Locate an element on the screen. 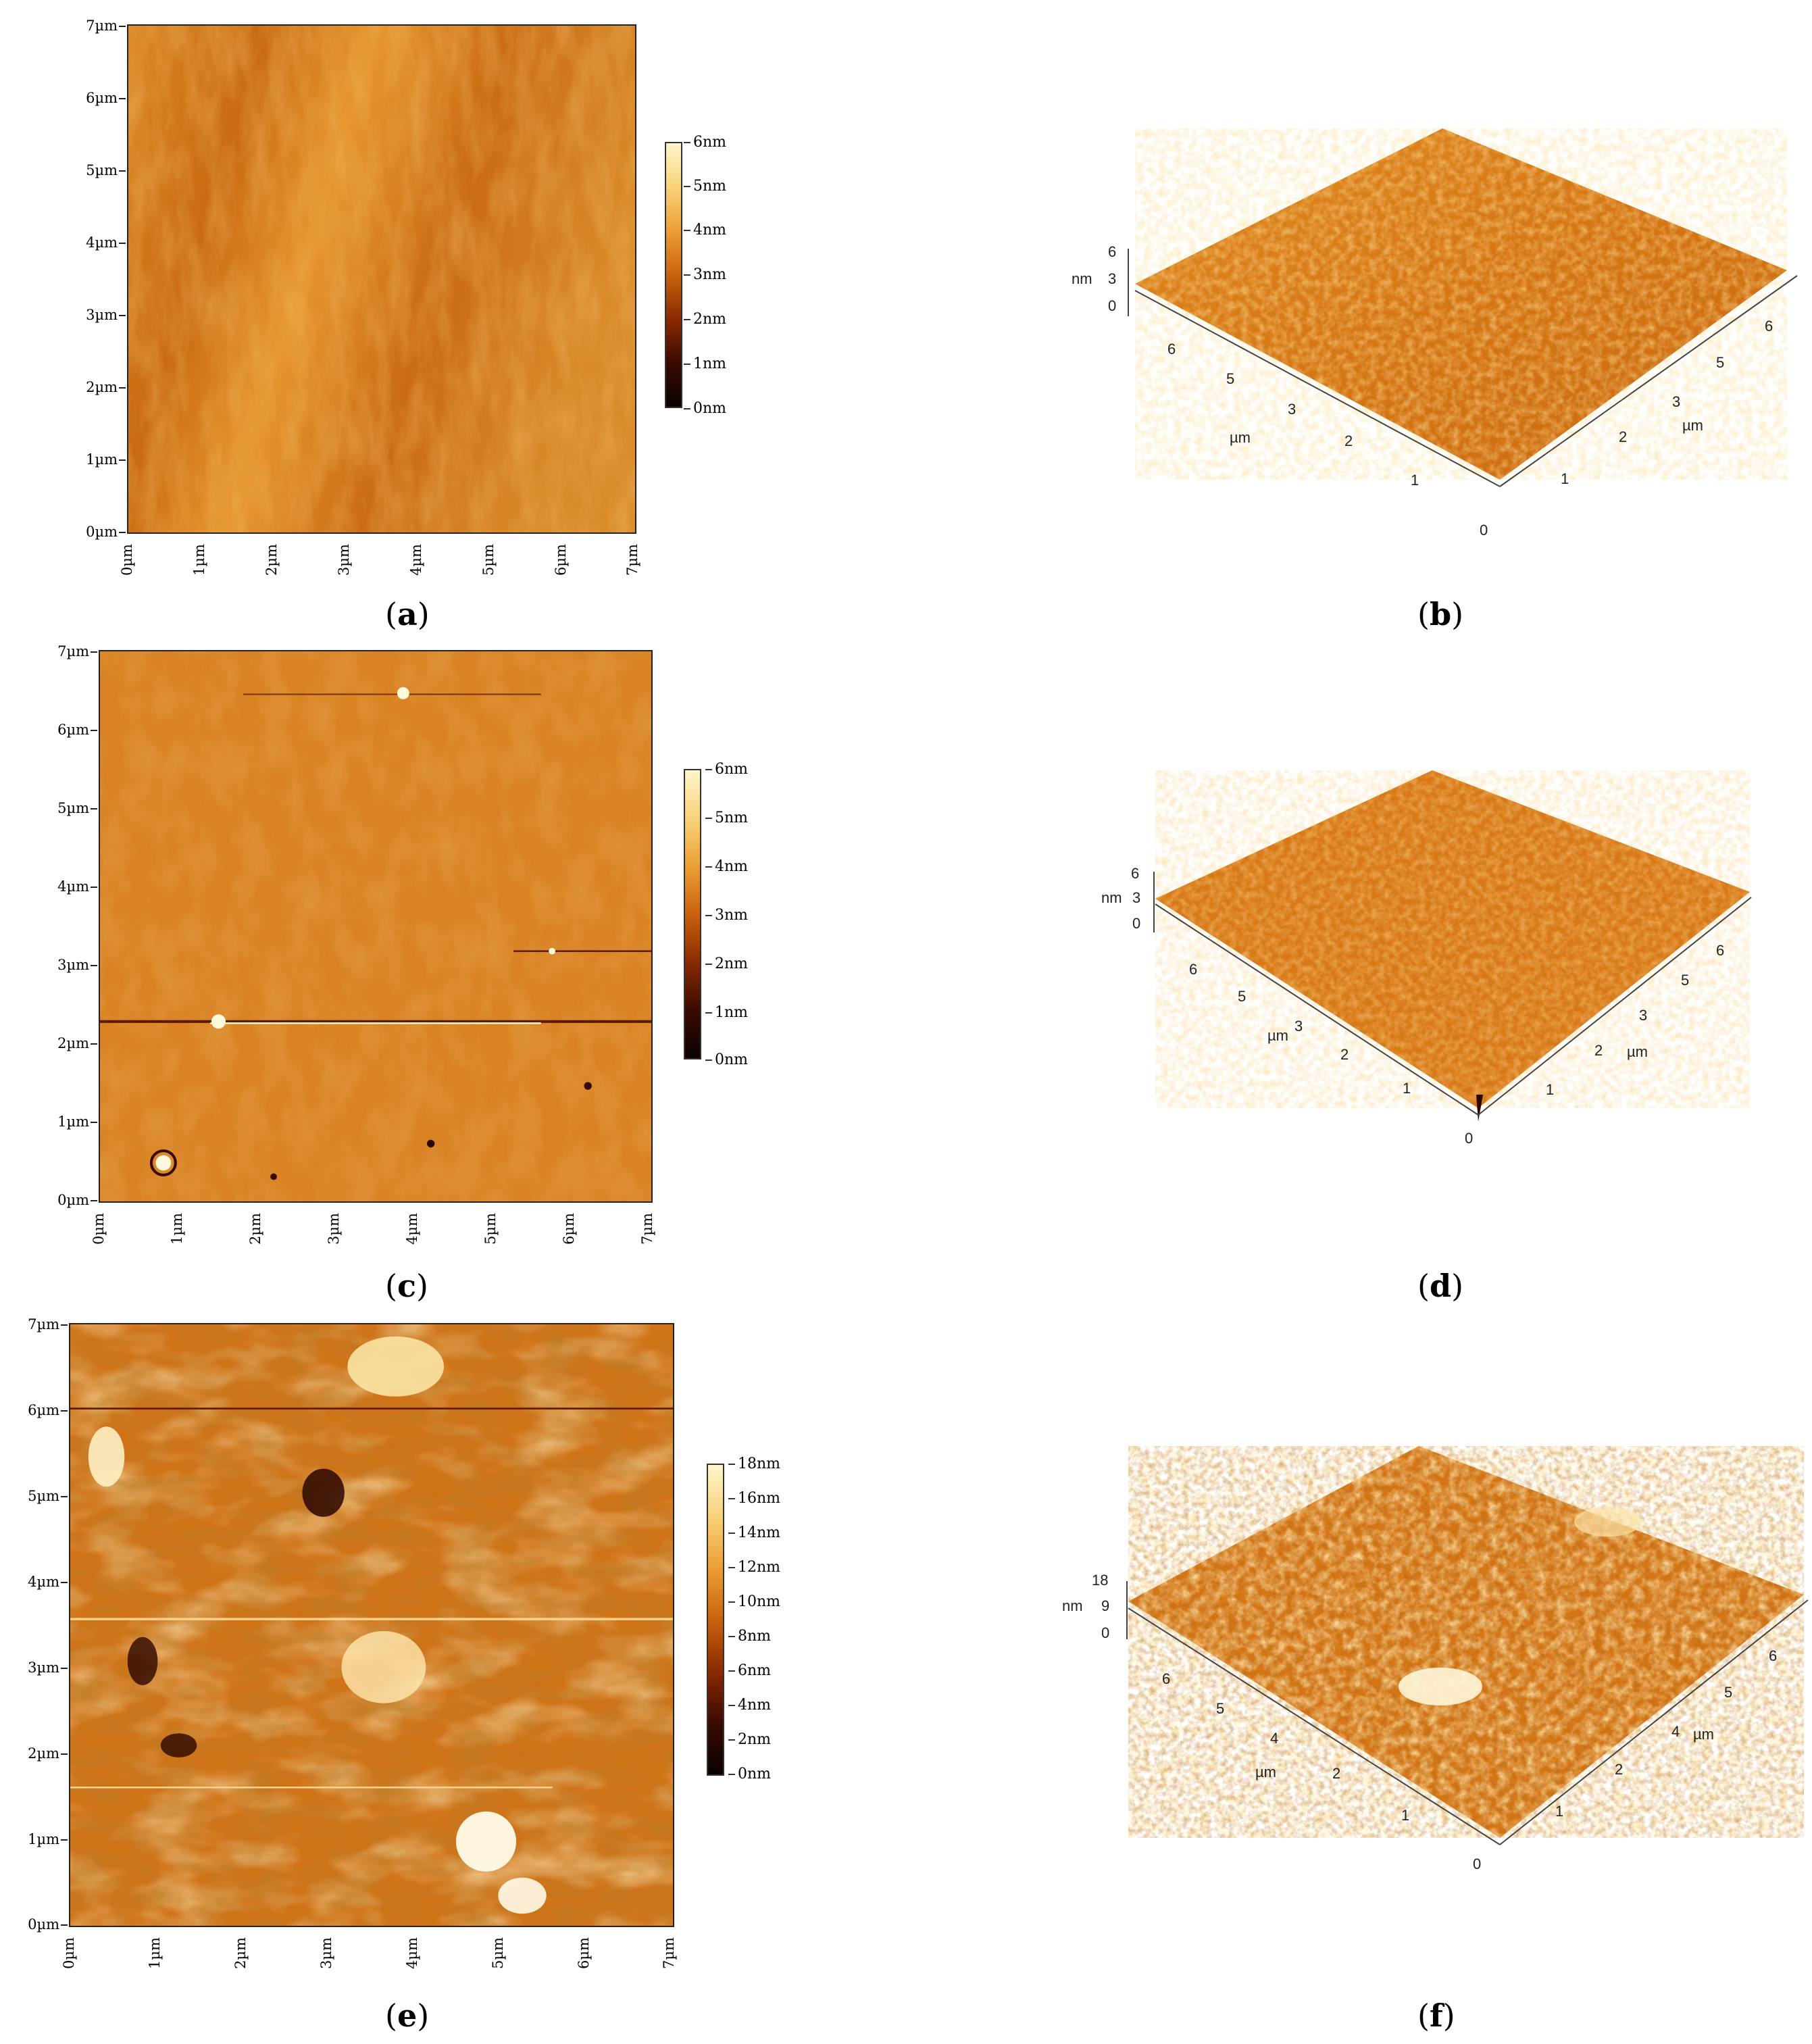  colorbar-label: 3nm is located at coordinates (705, 274).